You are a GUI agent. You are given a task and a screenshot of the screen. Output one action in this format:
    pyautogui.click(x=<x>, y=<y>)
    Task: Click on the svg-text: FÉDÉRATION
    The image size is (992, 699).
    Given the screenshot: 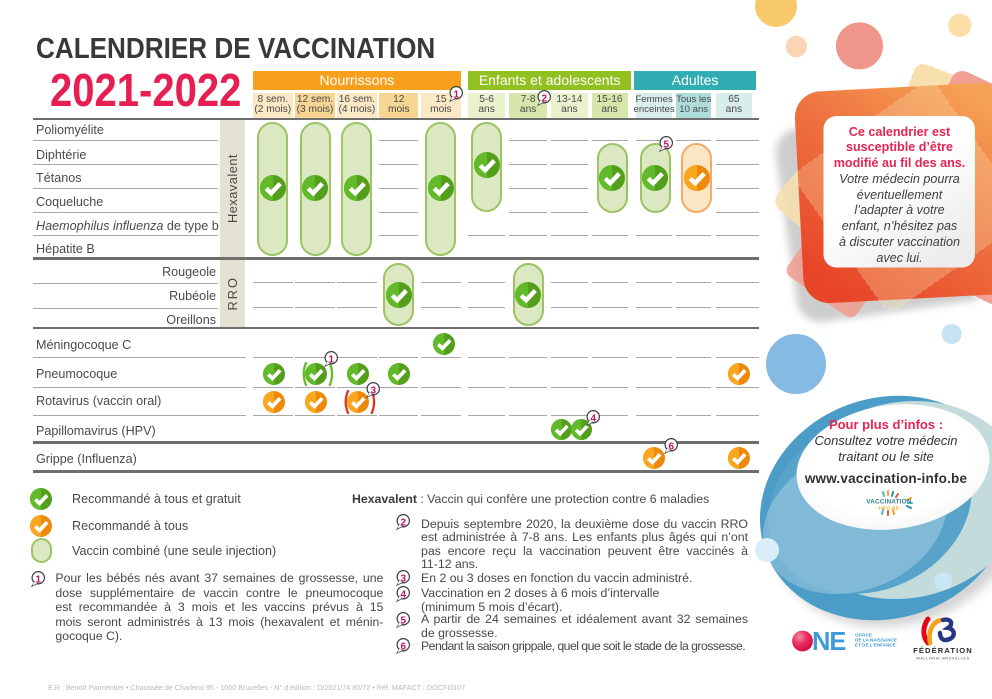 What is the action you would take?
    pyautogui.click(x=943, y=650)
    